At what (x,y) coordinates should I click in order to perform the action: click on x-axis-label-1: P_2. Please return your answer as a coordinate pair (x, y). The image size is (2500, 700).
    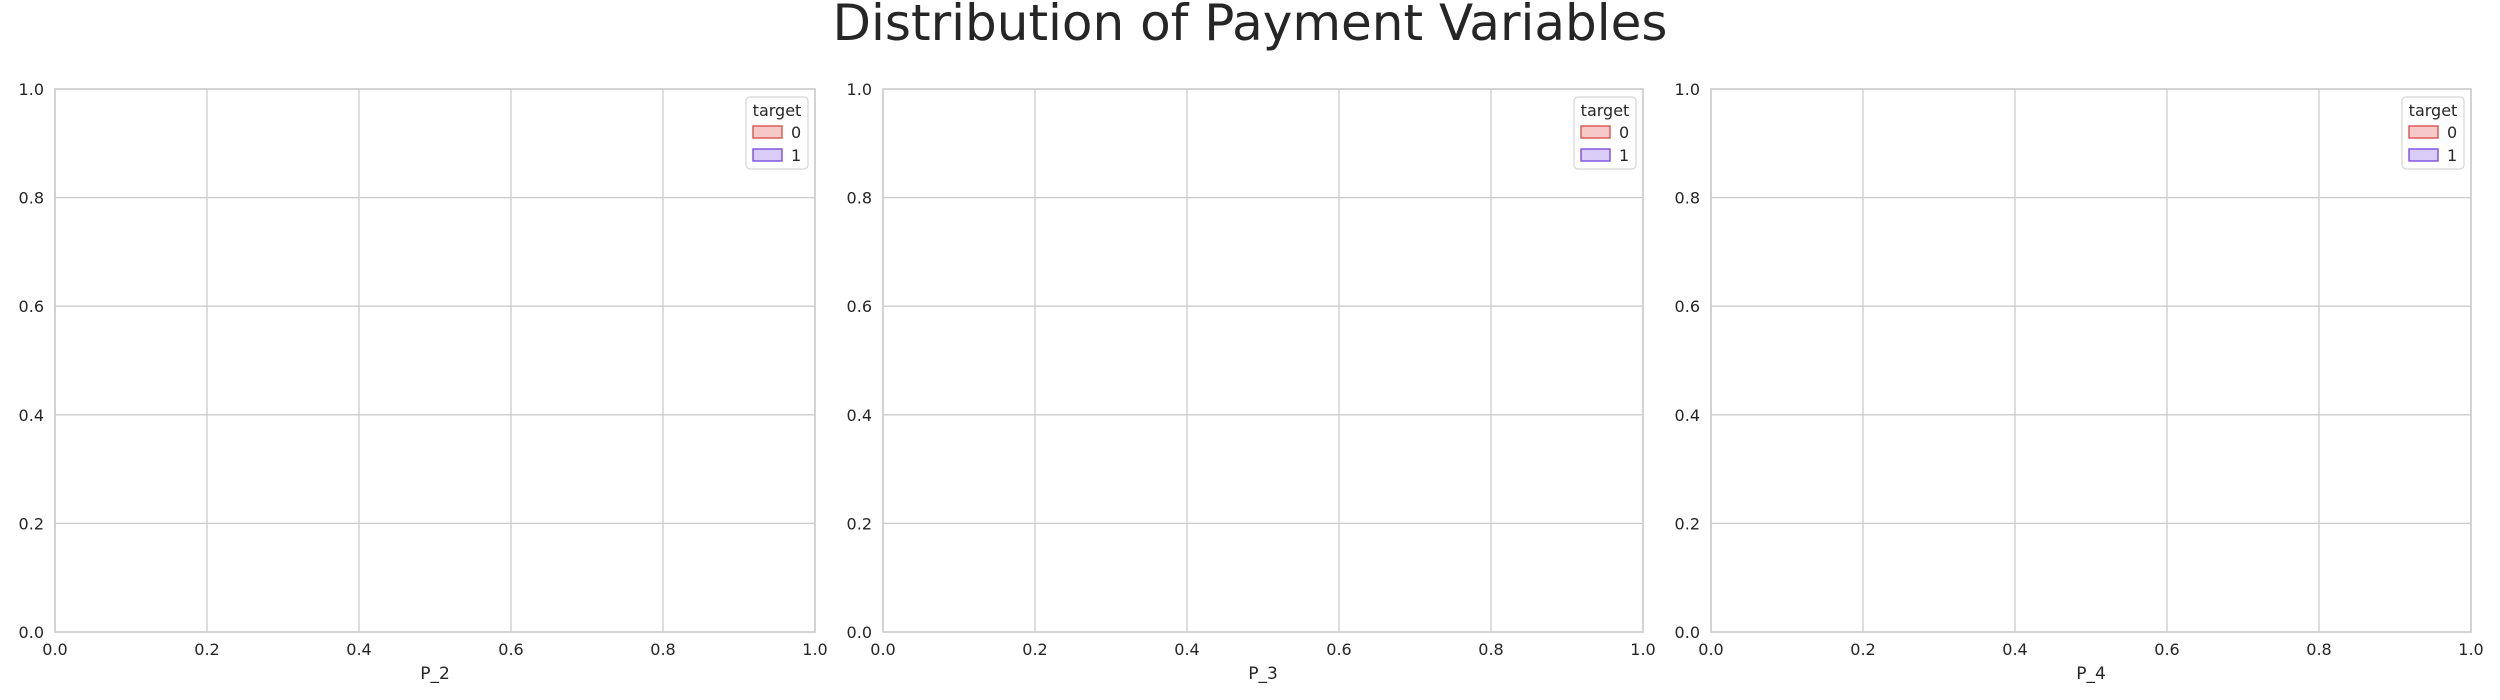
    Looking at the image, I should click on (435, 674).